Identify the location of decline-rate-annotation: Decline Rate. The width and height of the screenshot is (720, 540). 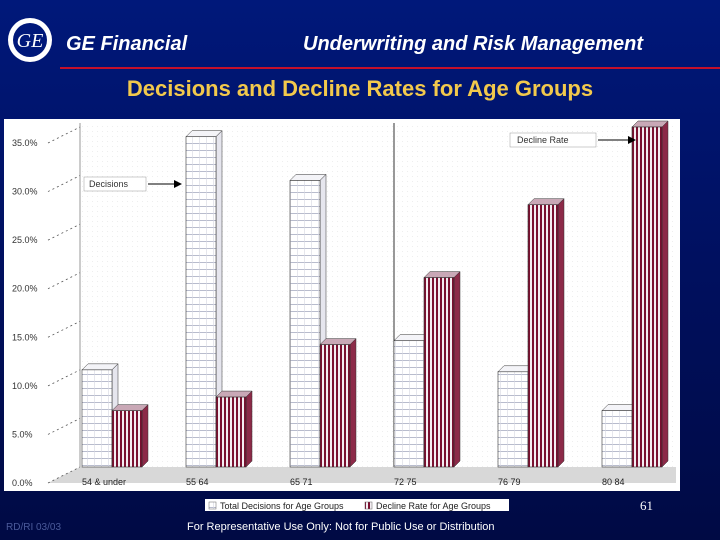
(543, 140).